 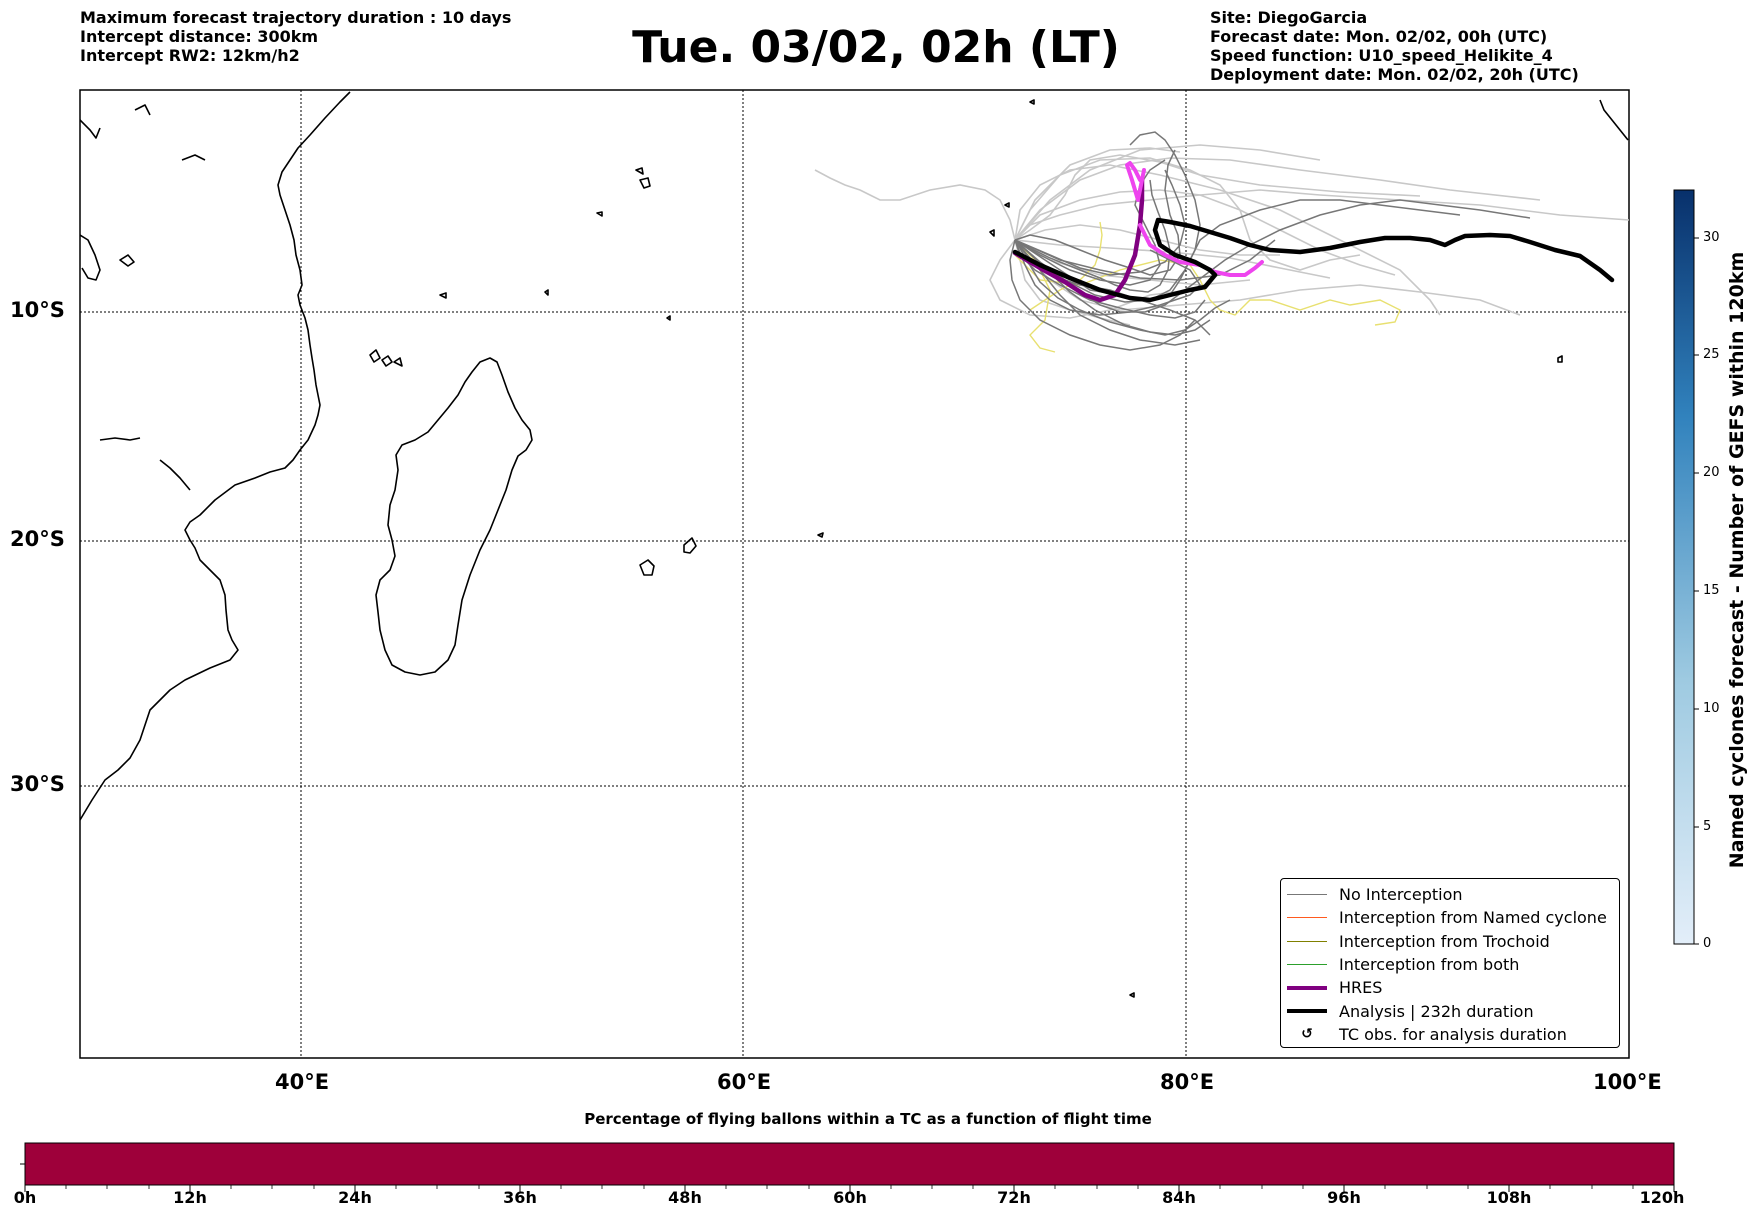 What do you see at coordinates (1313, 260) in the screenshot?
I see `analysis-trajectory` at bounding box center [1313, 260].